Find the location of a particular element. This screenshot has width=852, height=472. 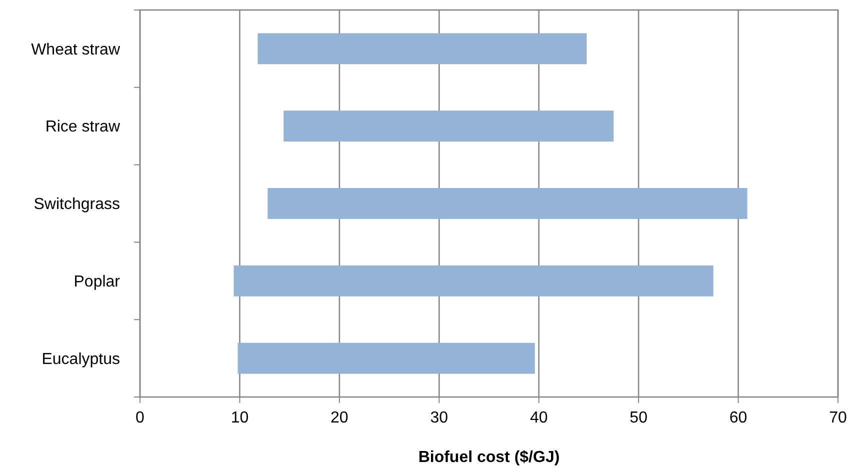

y-tick-label: Eucalyptus is located at coordinates (81, 359).